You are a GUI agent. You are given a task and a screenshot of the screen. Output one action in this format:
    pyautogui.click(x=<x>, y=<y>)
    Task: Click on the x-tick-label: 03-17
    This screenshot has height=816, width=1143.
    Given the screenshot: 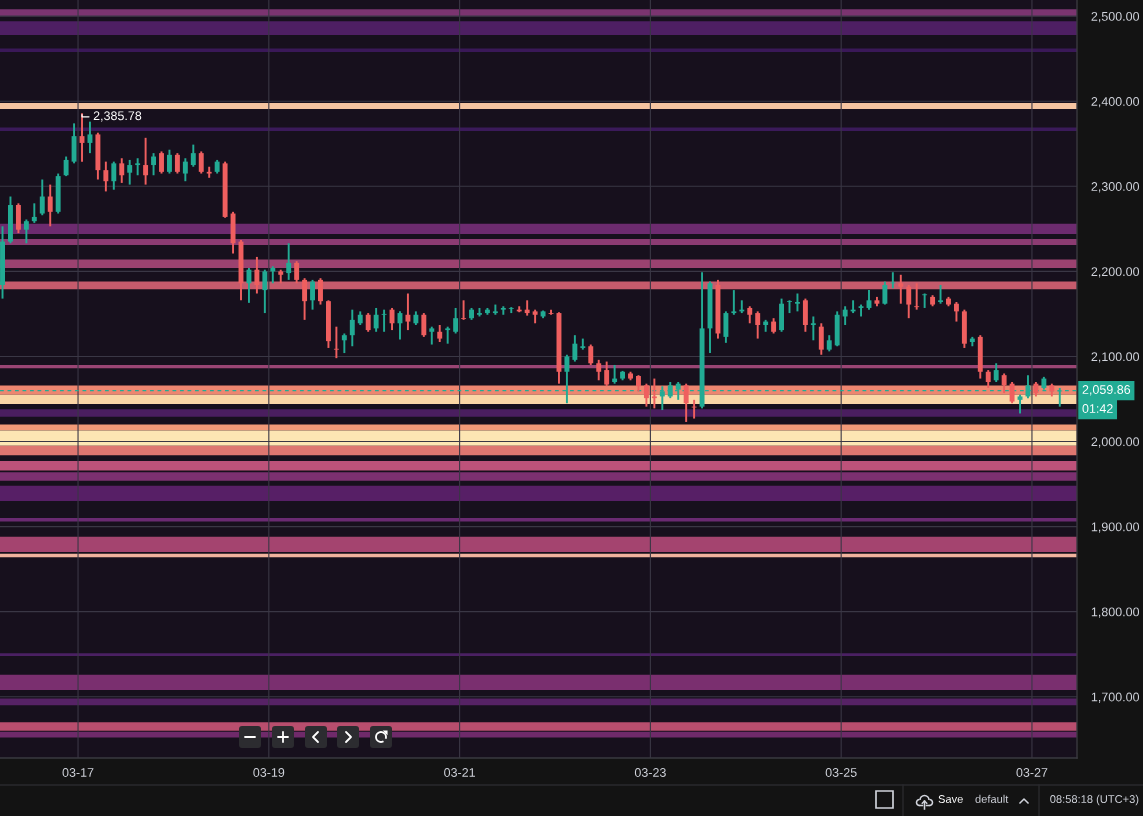 What is the action you would take?
    pyautogui.click(x=78, y=772)
    